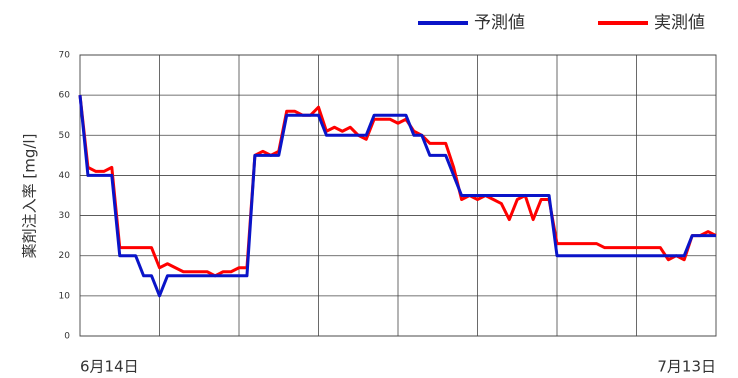  I want to click on y-tick-label: 40, so click(65, 176).